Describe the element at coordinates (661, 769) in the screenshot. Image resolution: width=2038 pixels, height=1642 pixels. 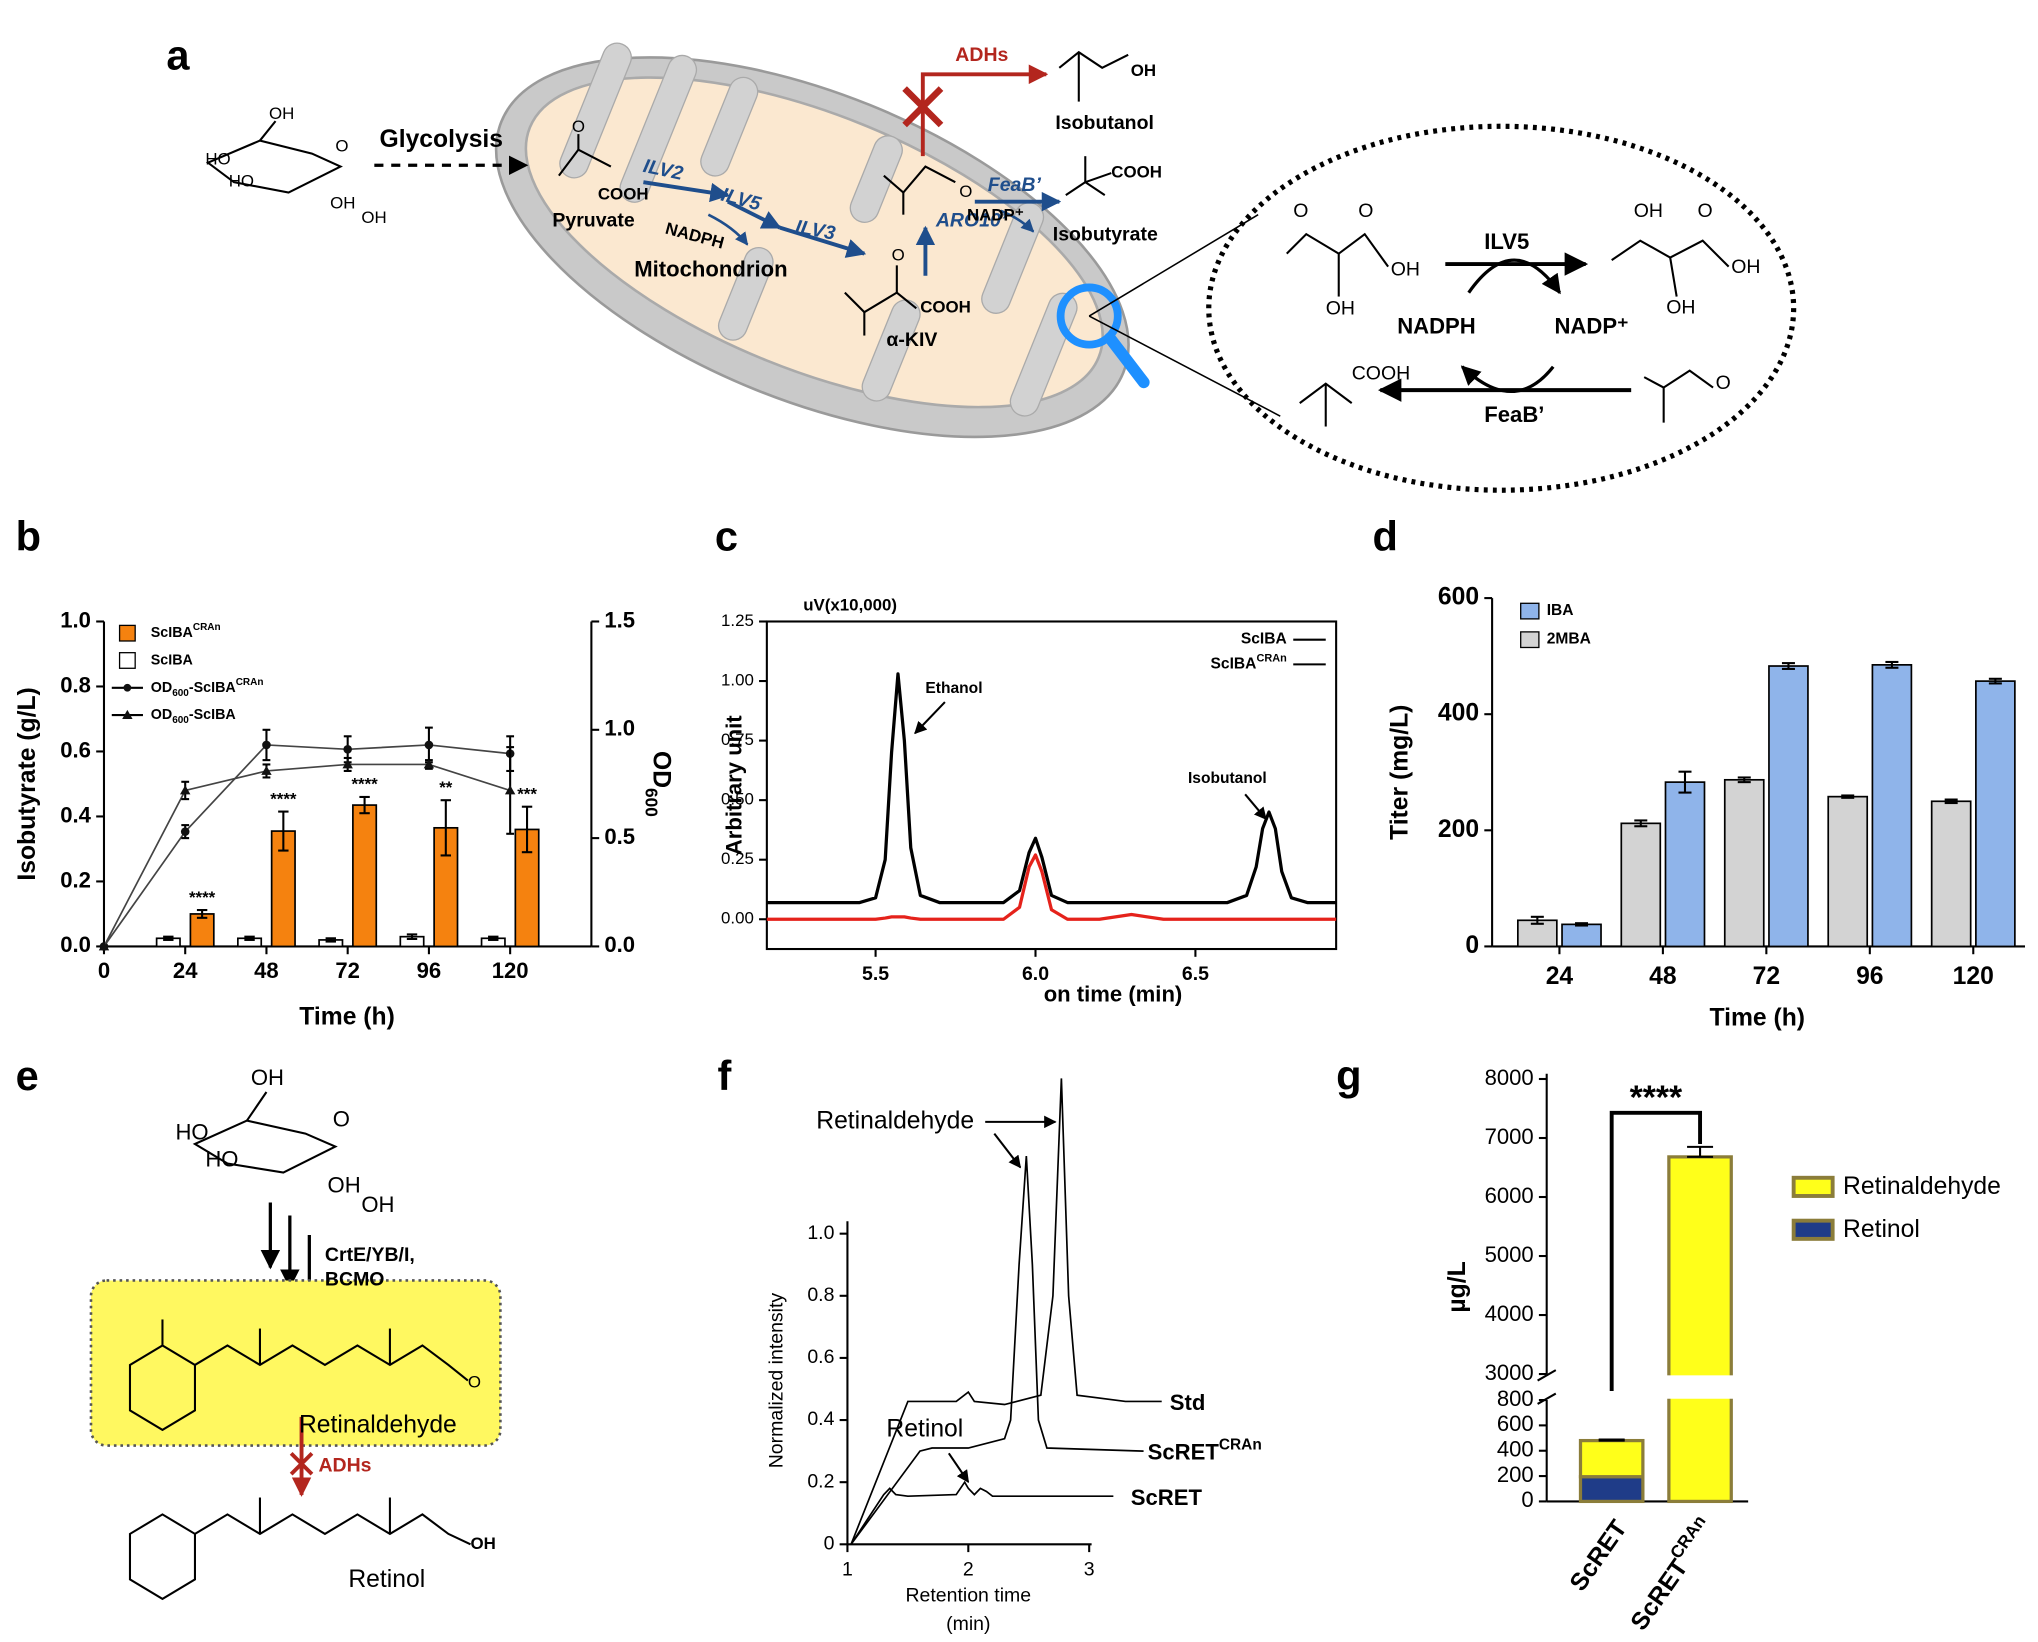
I see `y2-axis-label-part: OD` at that location.